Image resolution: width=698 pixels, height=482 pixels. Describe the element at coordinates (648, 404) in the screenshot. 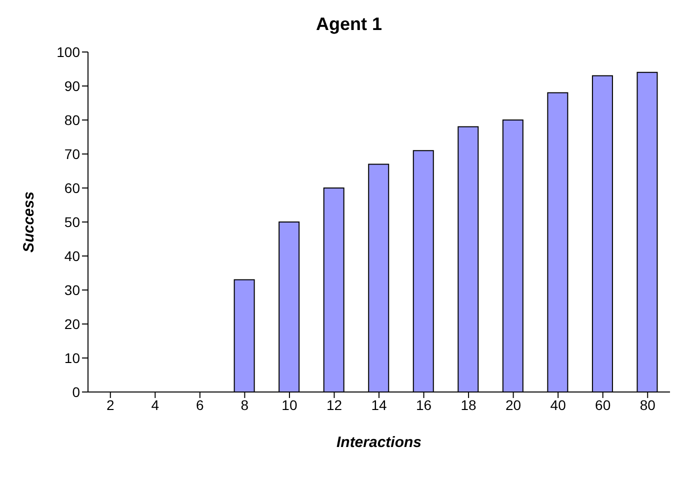

I see `x-tick-label: 80` at that location.